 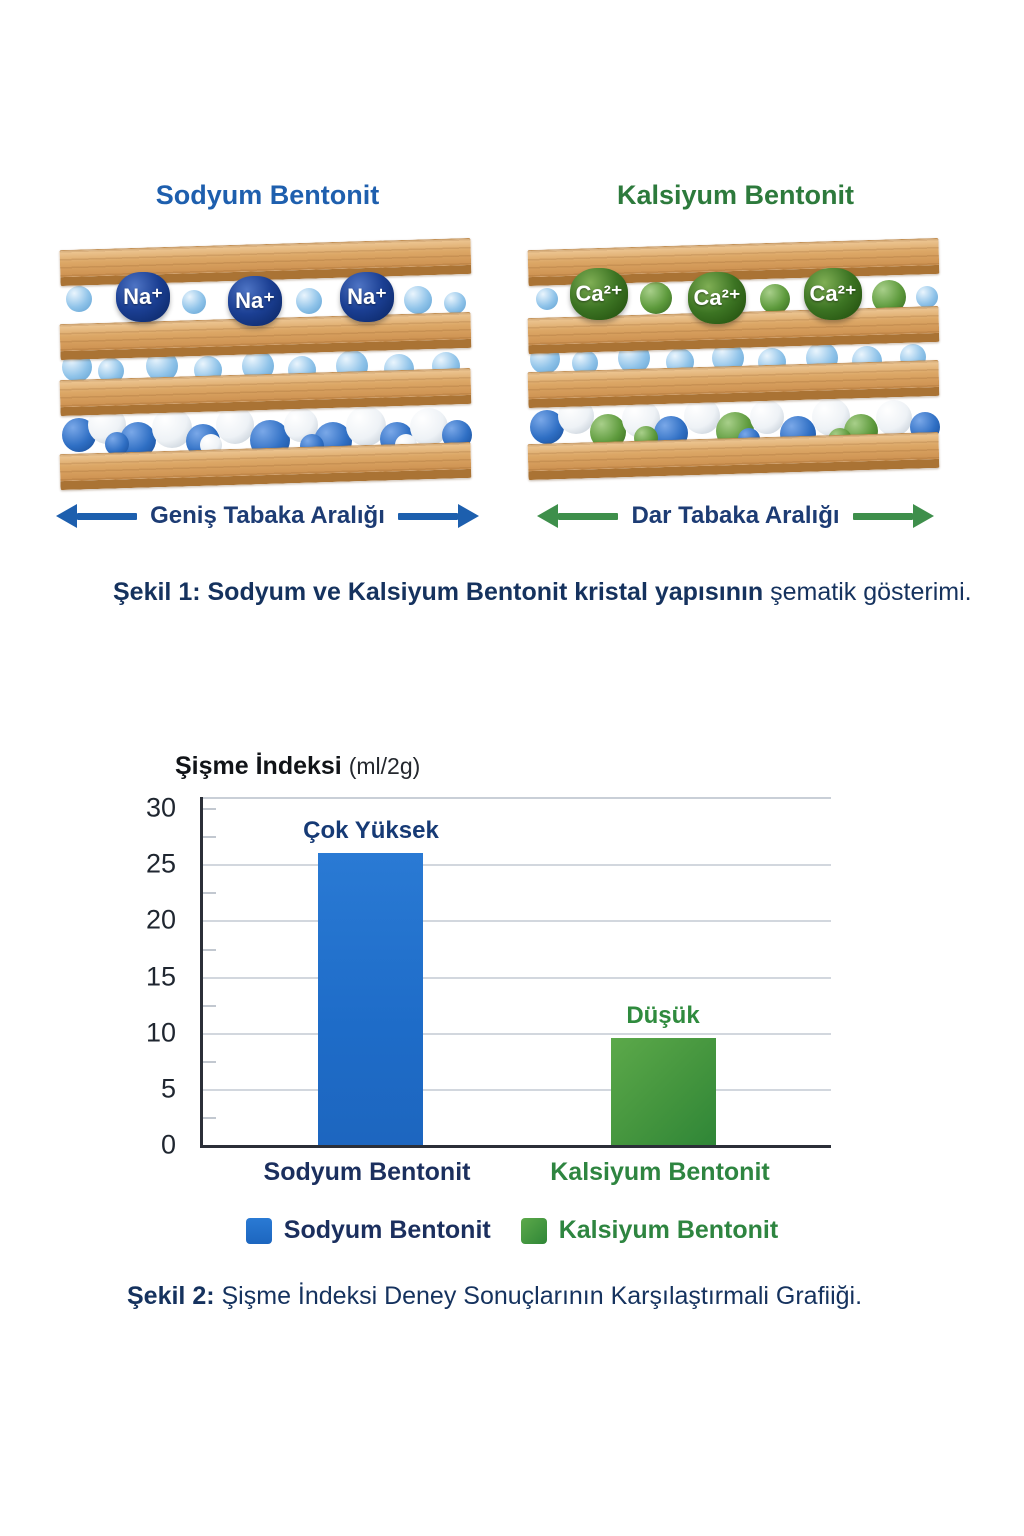 I want to click on y-tick-label: 20, so click(x=160, y=919).